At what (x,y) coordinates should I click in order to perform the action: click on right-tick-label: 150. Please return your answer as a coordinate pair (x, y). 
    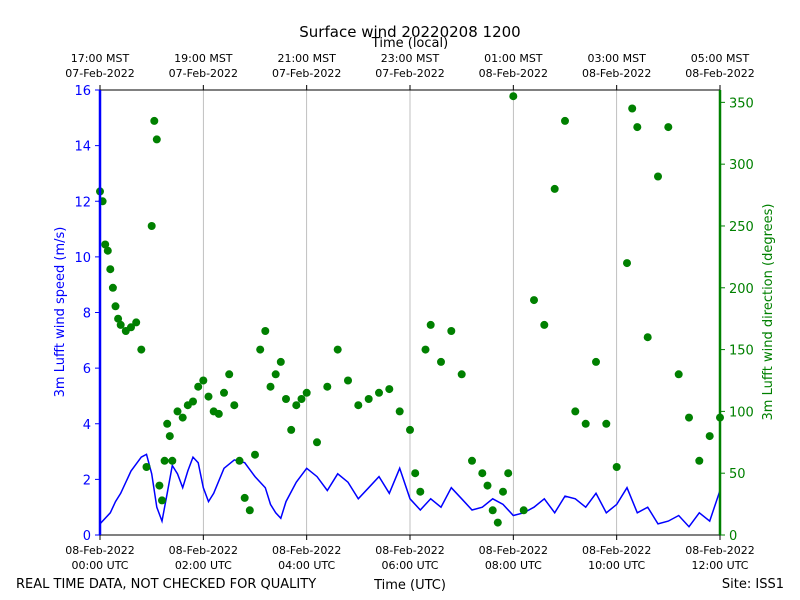
    Looking at the image, I should click on (741, 351).